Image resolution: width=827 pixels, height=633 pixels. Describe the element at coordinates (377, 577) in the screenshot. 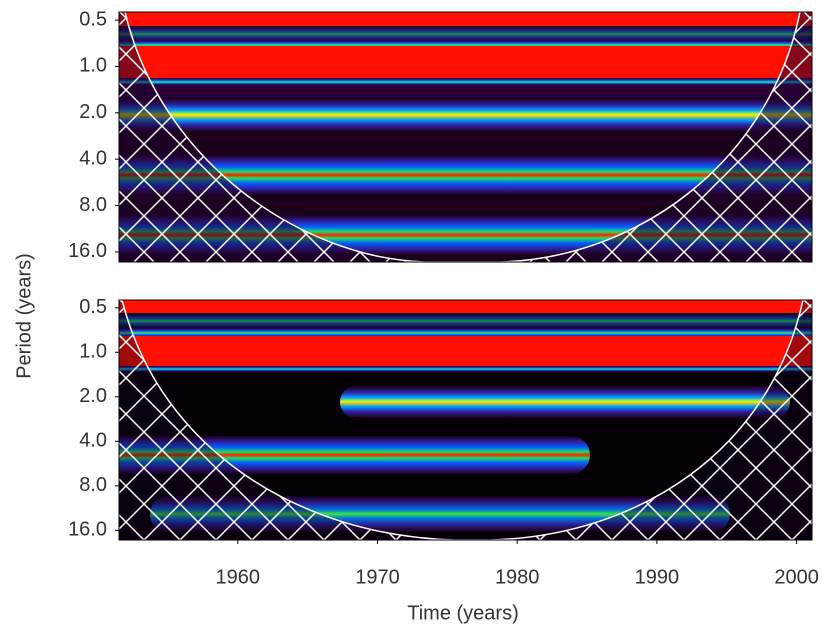

I see `x-tick-label: 1970` at that location.